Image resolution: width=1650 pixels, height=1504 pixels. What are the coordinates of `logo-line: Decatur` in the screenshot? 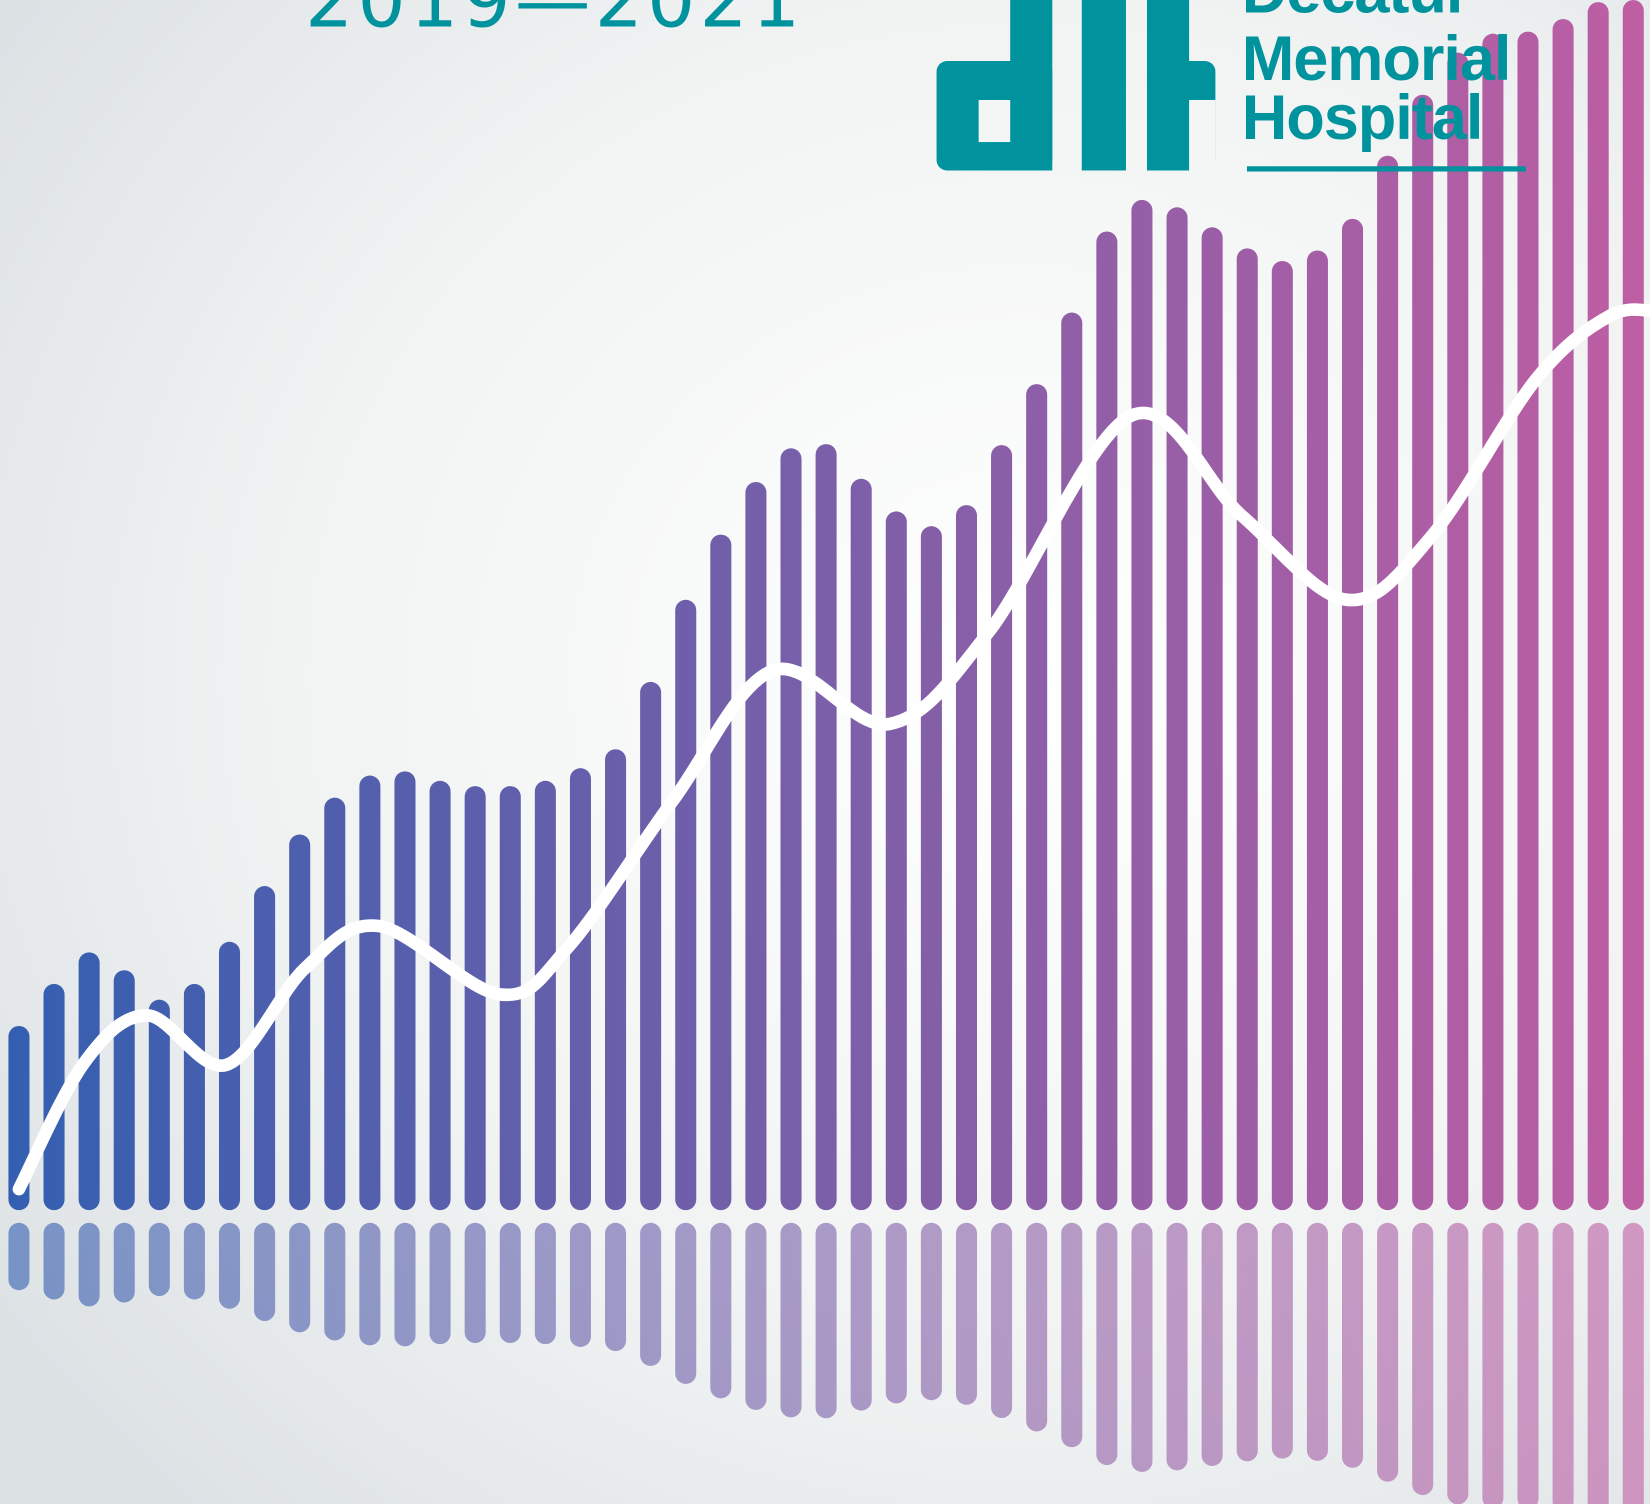 It's located at (1356, 13).